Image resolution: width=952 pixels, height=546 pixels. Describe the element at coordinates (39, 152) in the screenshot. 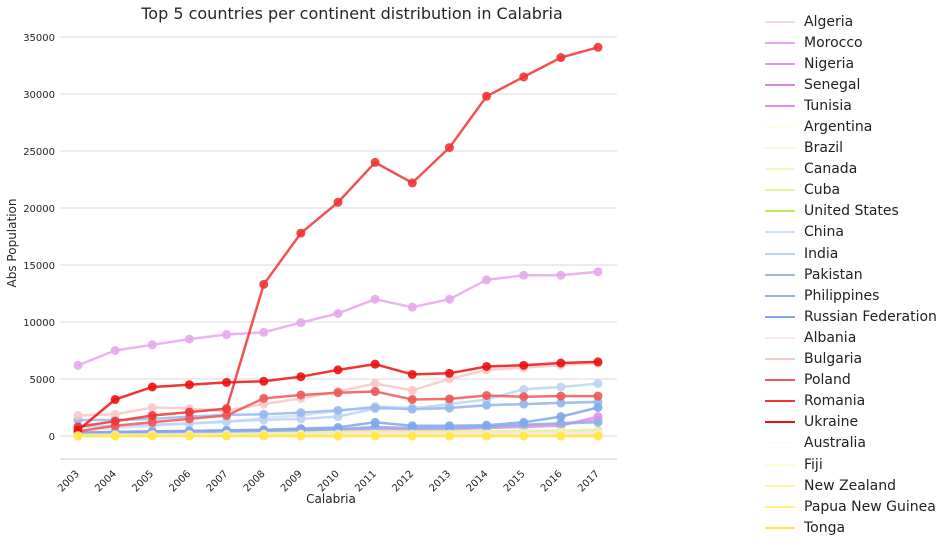

I see `y-tick-label: 25000` at that location.